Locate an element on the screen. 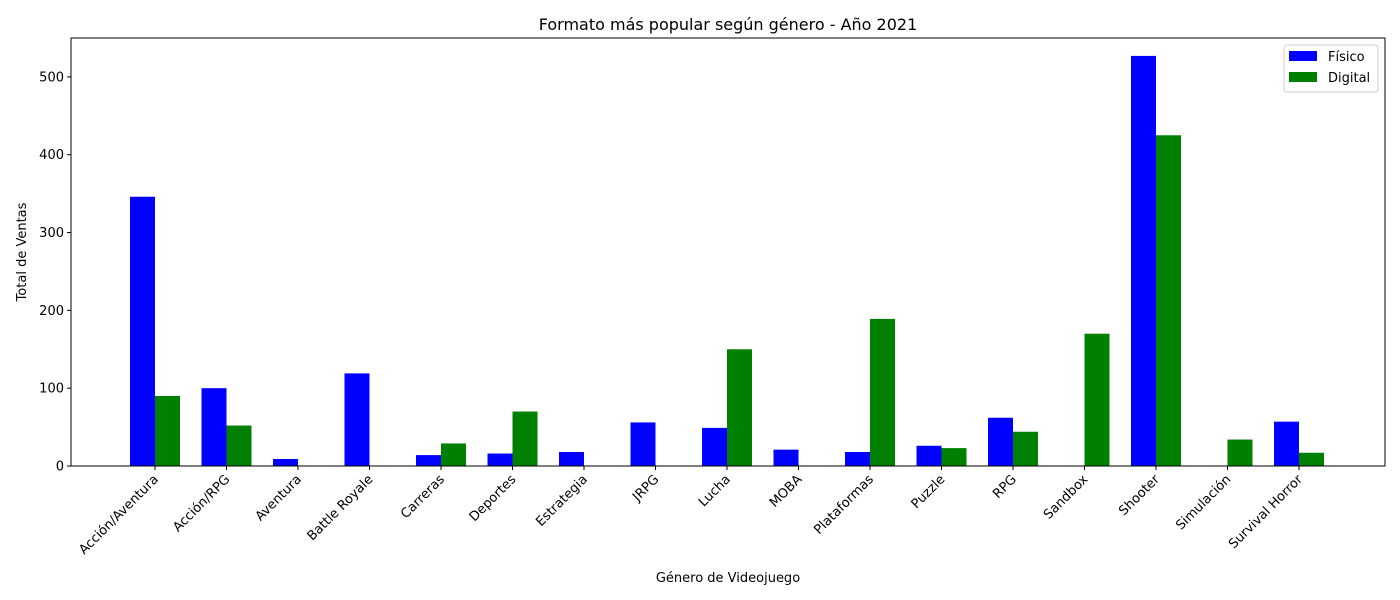 This screenshot has width=1400, height=600. x-tick-label: Deportes is located at coordinates (493, 498).